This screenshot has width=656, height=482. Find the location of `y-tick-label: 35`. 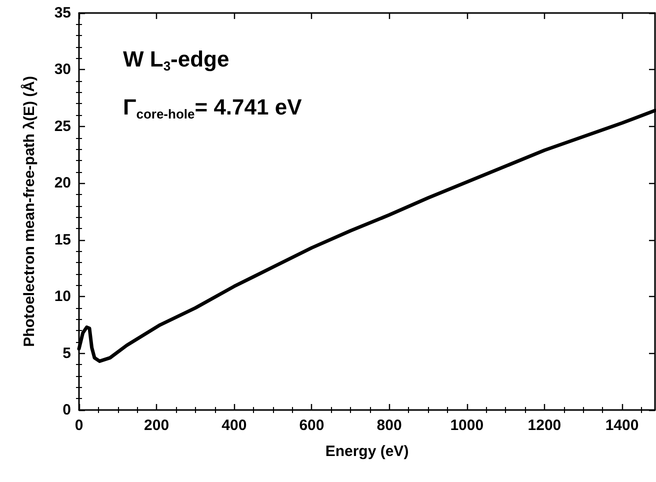

y-tick-label: 35 is located at coordinates (62, 13).